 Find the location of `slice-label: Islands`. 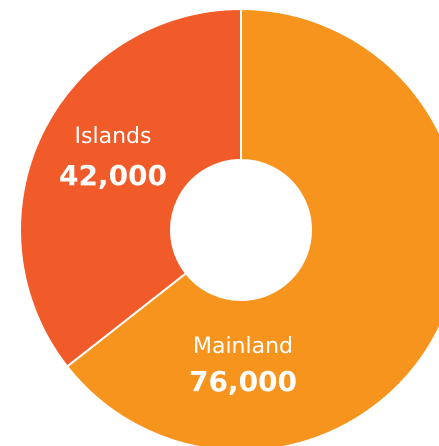

slice-label: Islands is located at coordinates (113, 136).